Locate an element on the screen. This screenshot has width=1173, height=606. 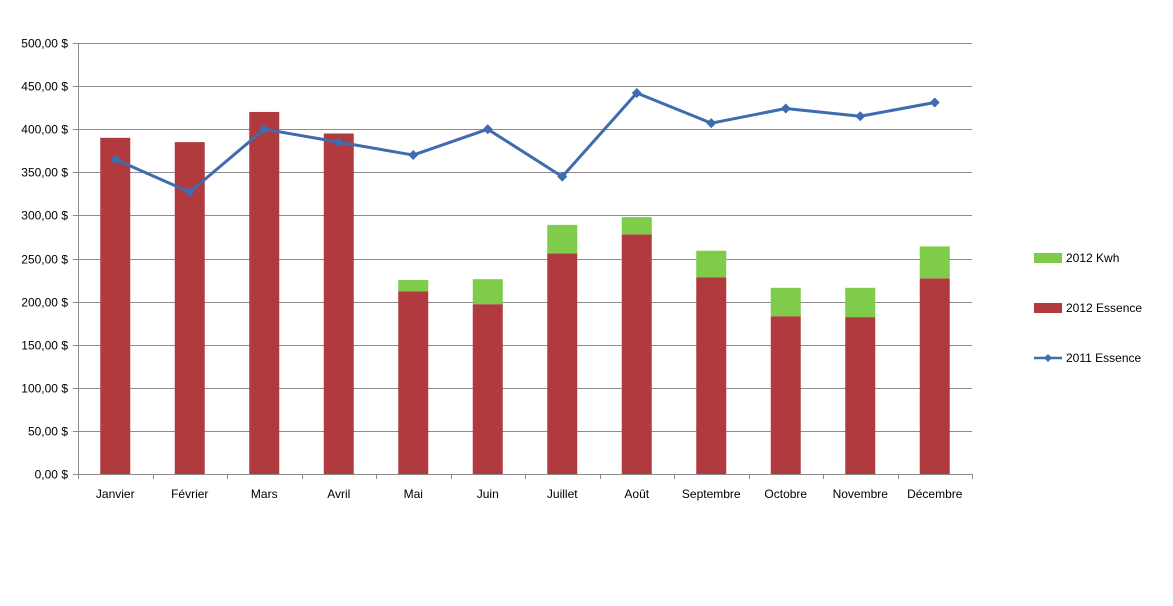
legend-label: 2011 Essence is located at coordinates (1103, 358).